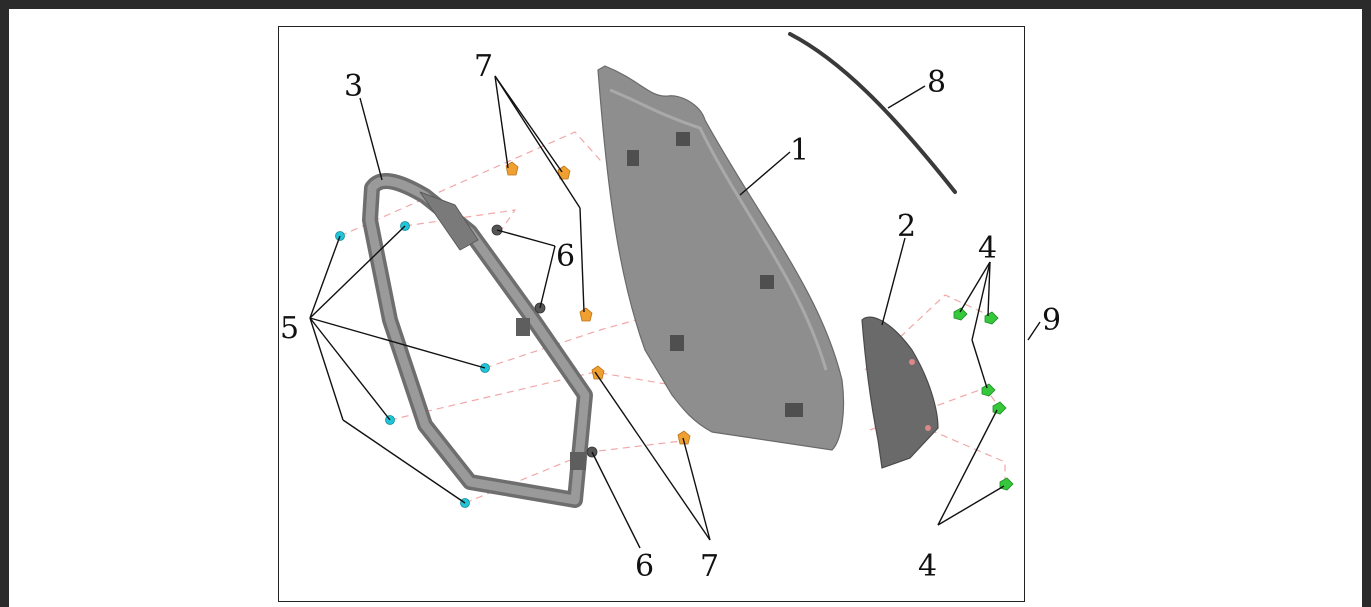  I want to click on part-1-side-panel, so click(721, 258).